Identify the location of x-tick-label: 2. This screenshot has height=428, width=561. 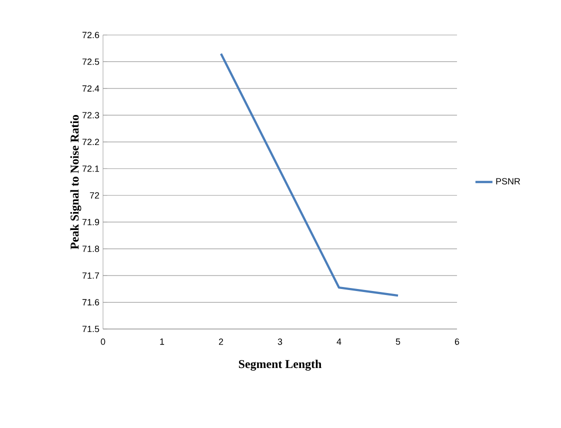
(221, 341).